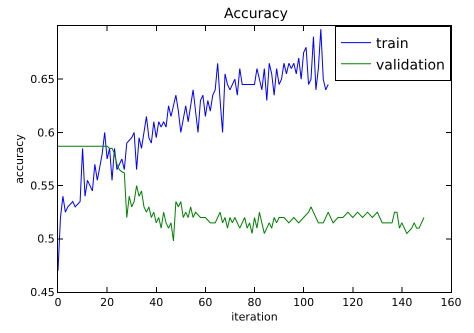 This screenshot has height=333, width=474. Describe the element at coordinates (392, 44) in the screenshot. I see `legend-label: train` at that location.